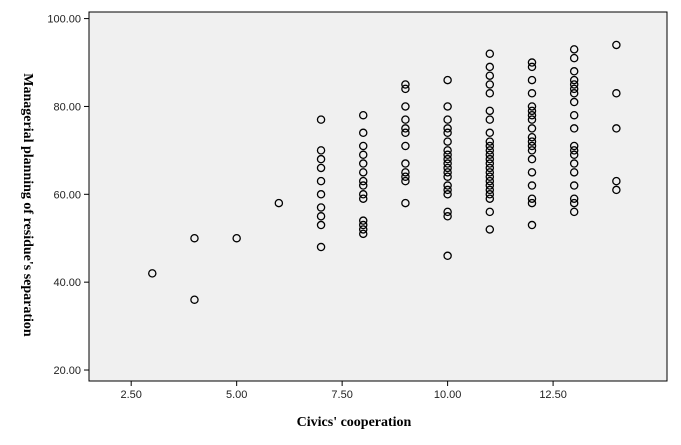  I want to click on y-tick-label: 60.00, so click(67, 195).